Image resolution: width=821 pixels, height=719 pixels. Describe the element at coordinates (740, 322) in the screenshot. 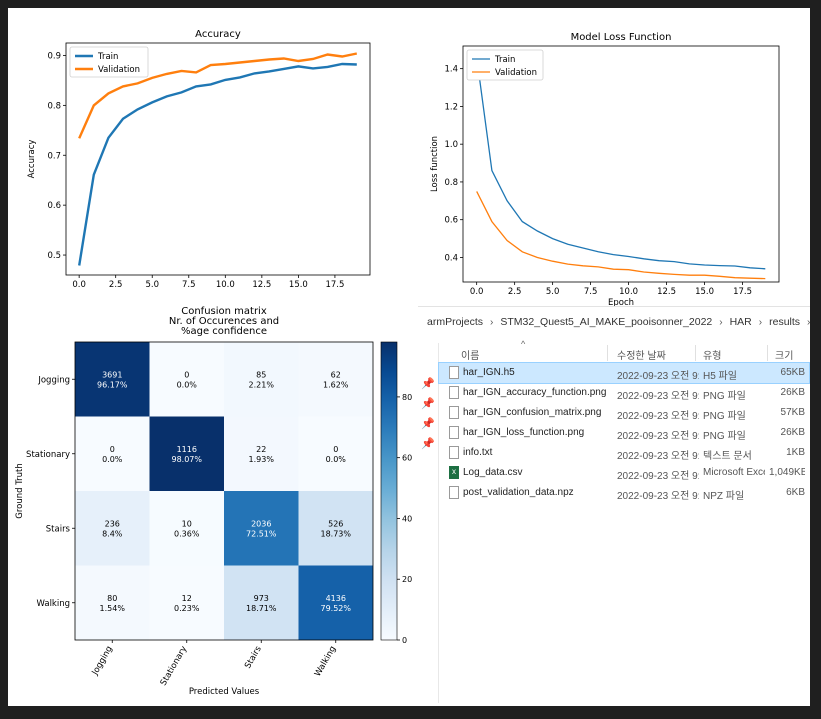

I see `breadcrumb-item: HAR` at that location.